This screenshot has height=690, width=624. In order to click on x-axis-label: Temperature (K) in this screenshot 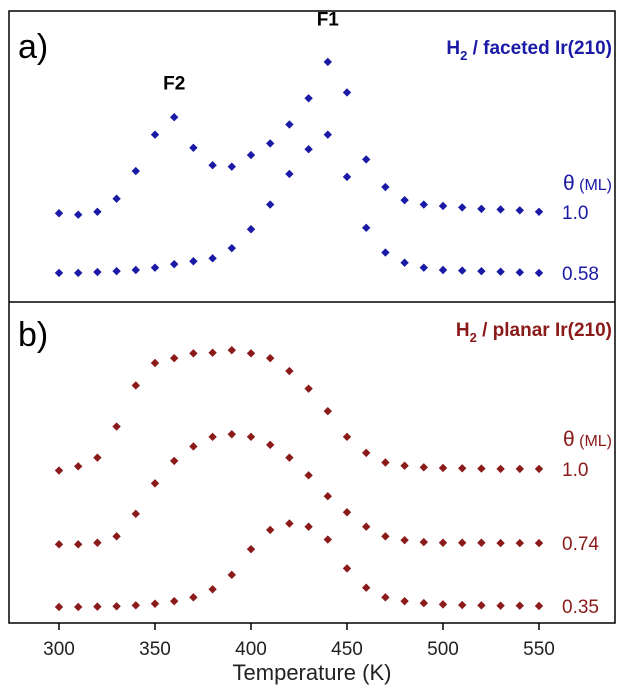, I will do `click(312, 672)`.